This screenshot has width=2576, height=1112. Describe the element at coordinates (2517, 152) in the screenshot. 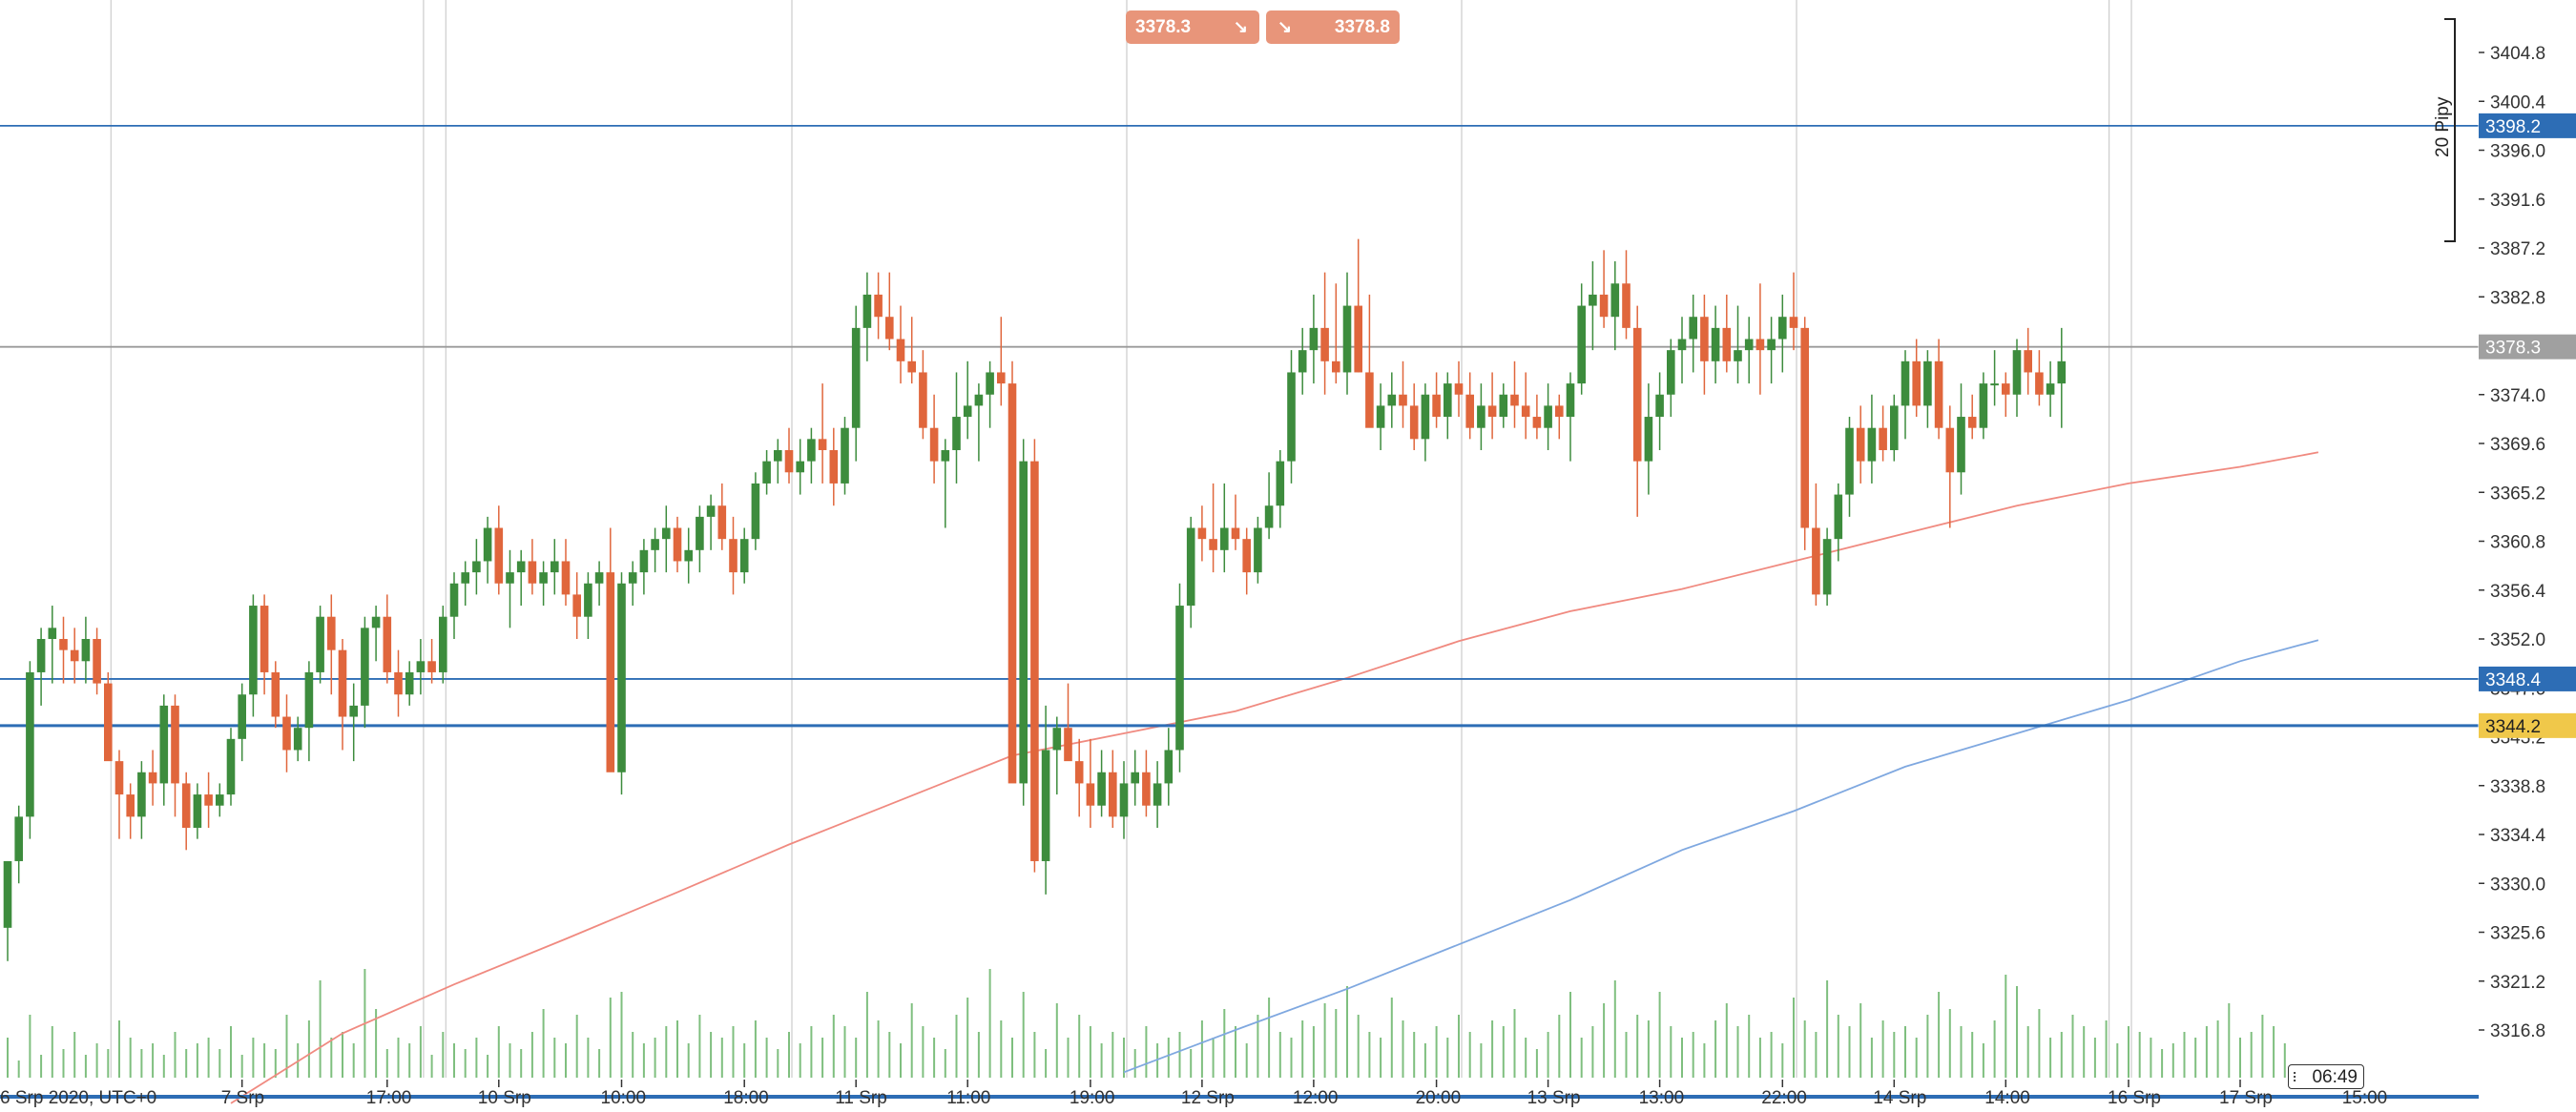

I see `price-tick-label: 3396.0` at that location.